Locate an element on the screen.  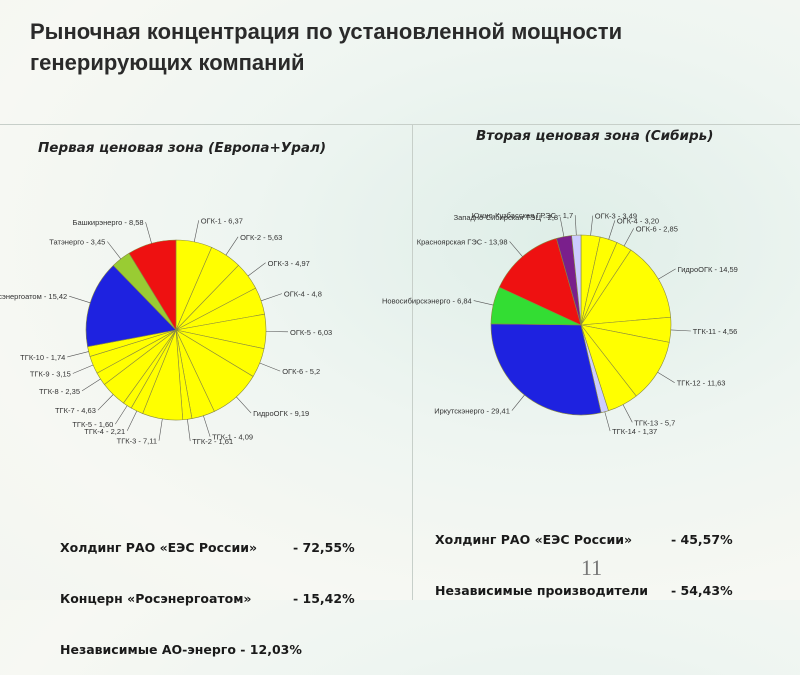
zone2-summary-row-2: Независимые производители- 54,43% is located at coordinates (584, 590).